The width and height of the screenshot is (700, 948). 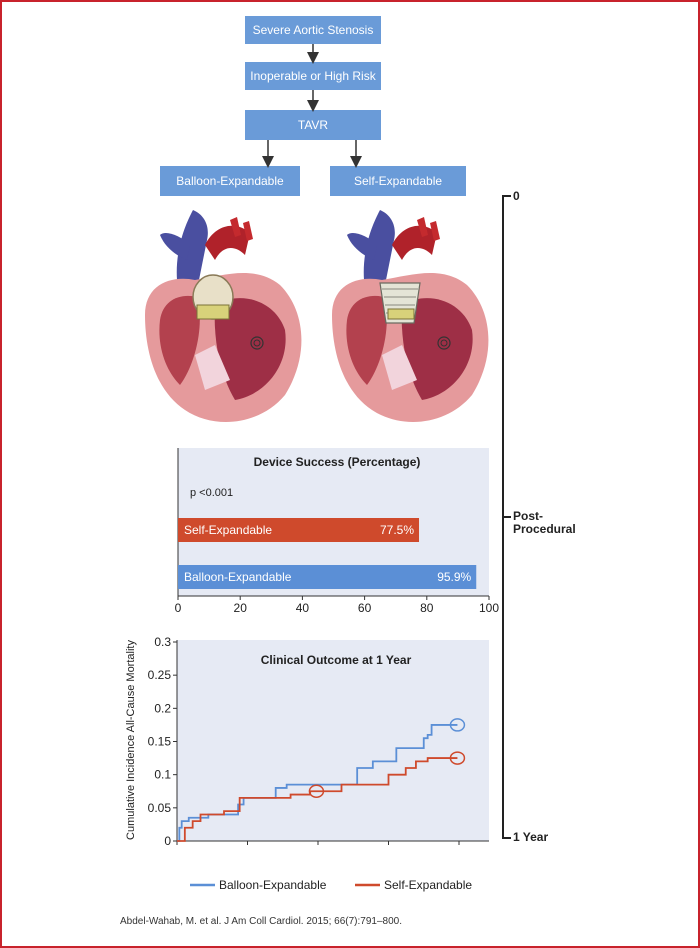 What do you see at coordinates (410, 316) in the screenshot?
I see `heart-self-expandable-illustration` at bounding box center [410, 316].